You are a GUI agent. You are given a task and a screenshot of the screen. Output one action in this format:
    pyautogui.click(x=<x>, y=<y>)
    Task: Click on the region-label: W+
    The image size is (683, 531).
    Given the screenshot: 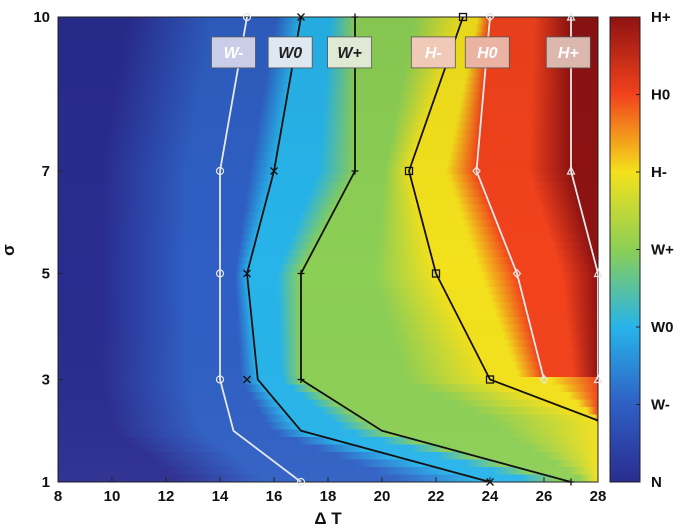 What is the action you would take?
    pyautogui.click(x=349, y=53)
    